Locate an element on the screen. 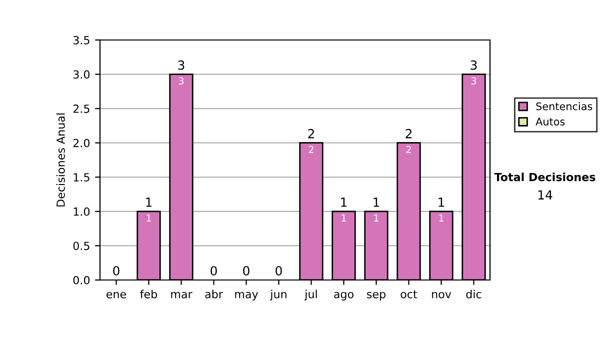 The image size is (600, 340). x-tick-label: may is located at coordinates (246, 296).